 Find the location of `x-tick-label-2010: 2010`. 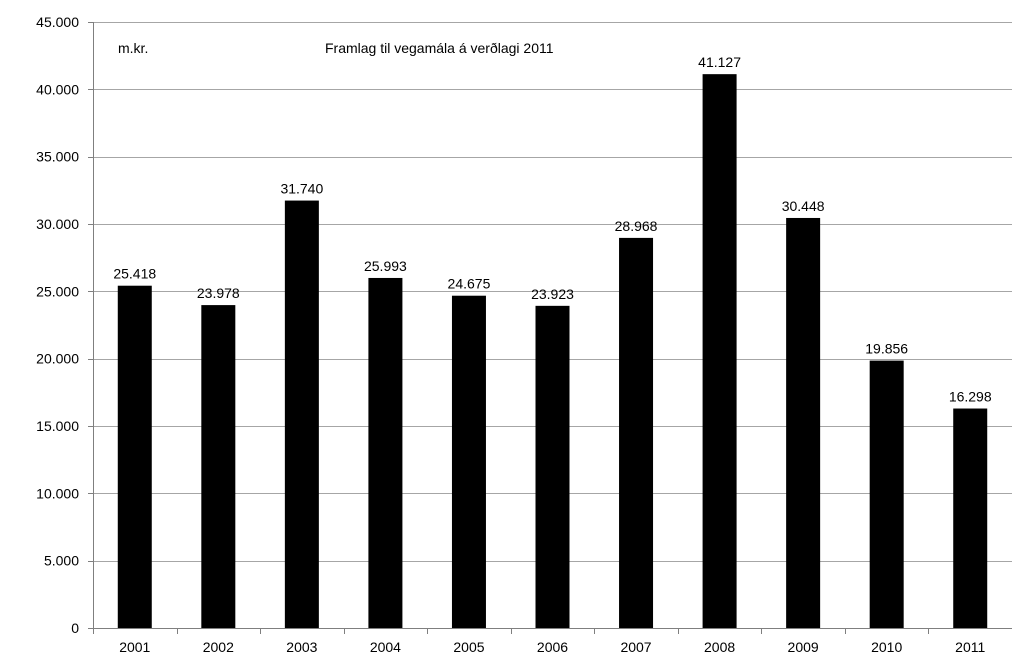

x-tick-label-2010: 2010 is located at coordinates (886, 647).